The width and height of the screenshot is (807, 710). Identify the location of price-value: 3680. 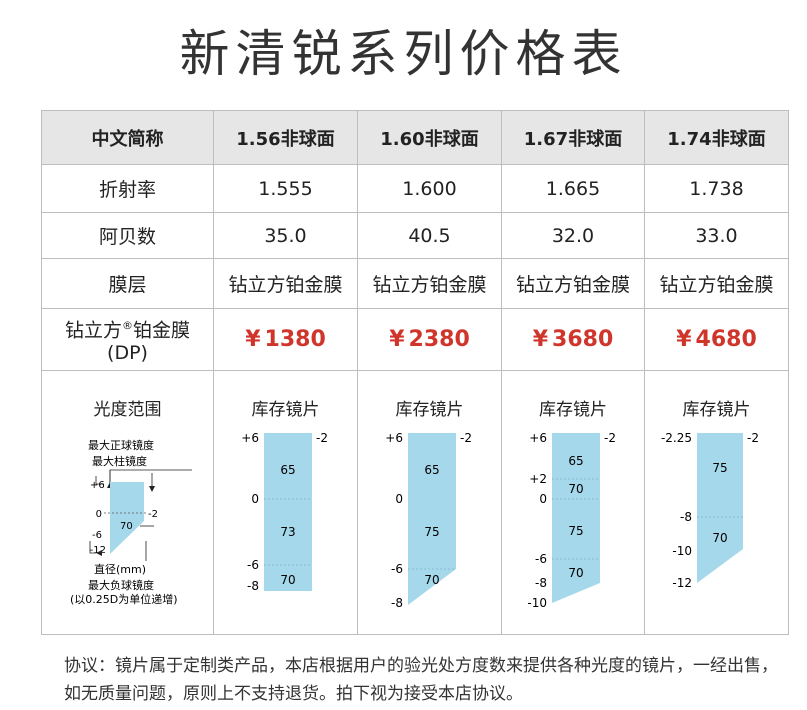
(583, 339).